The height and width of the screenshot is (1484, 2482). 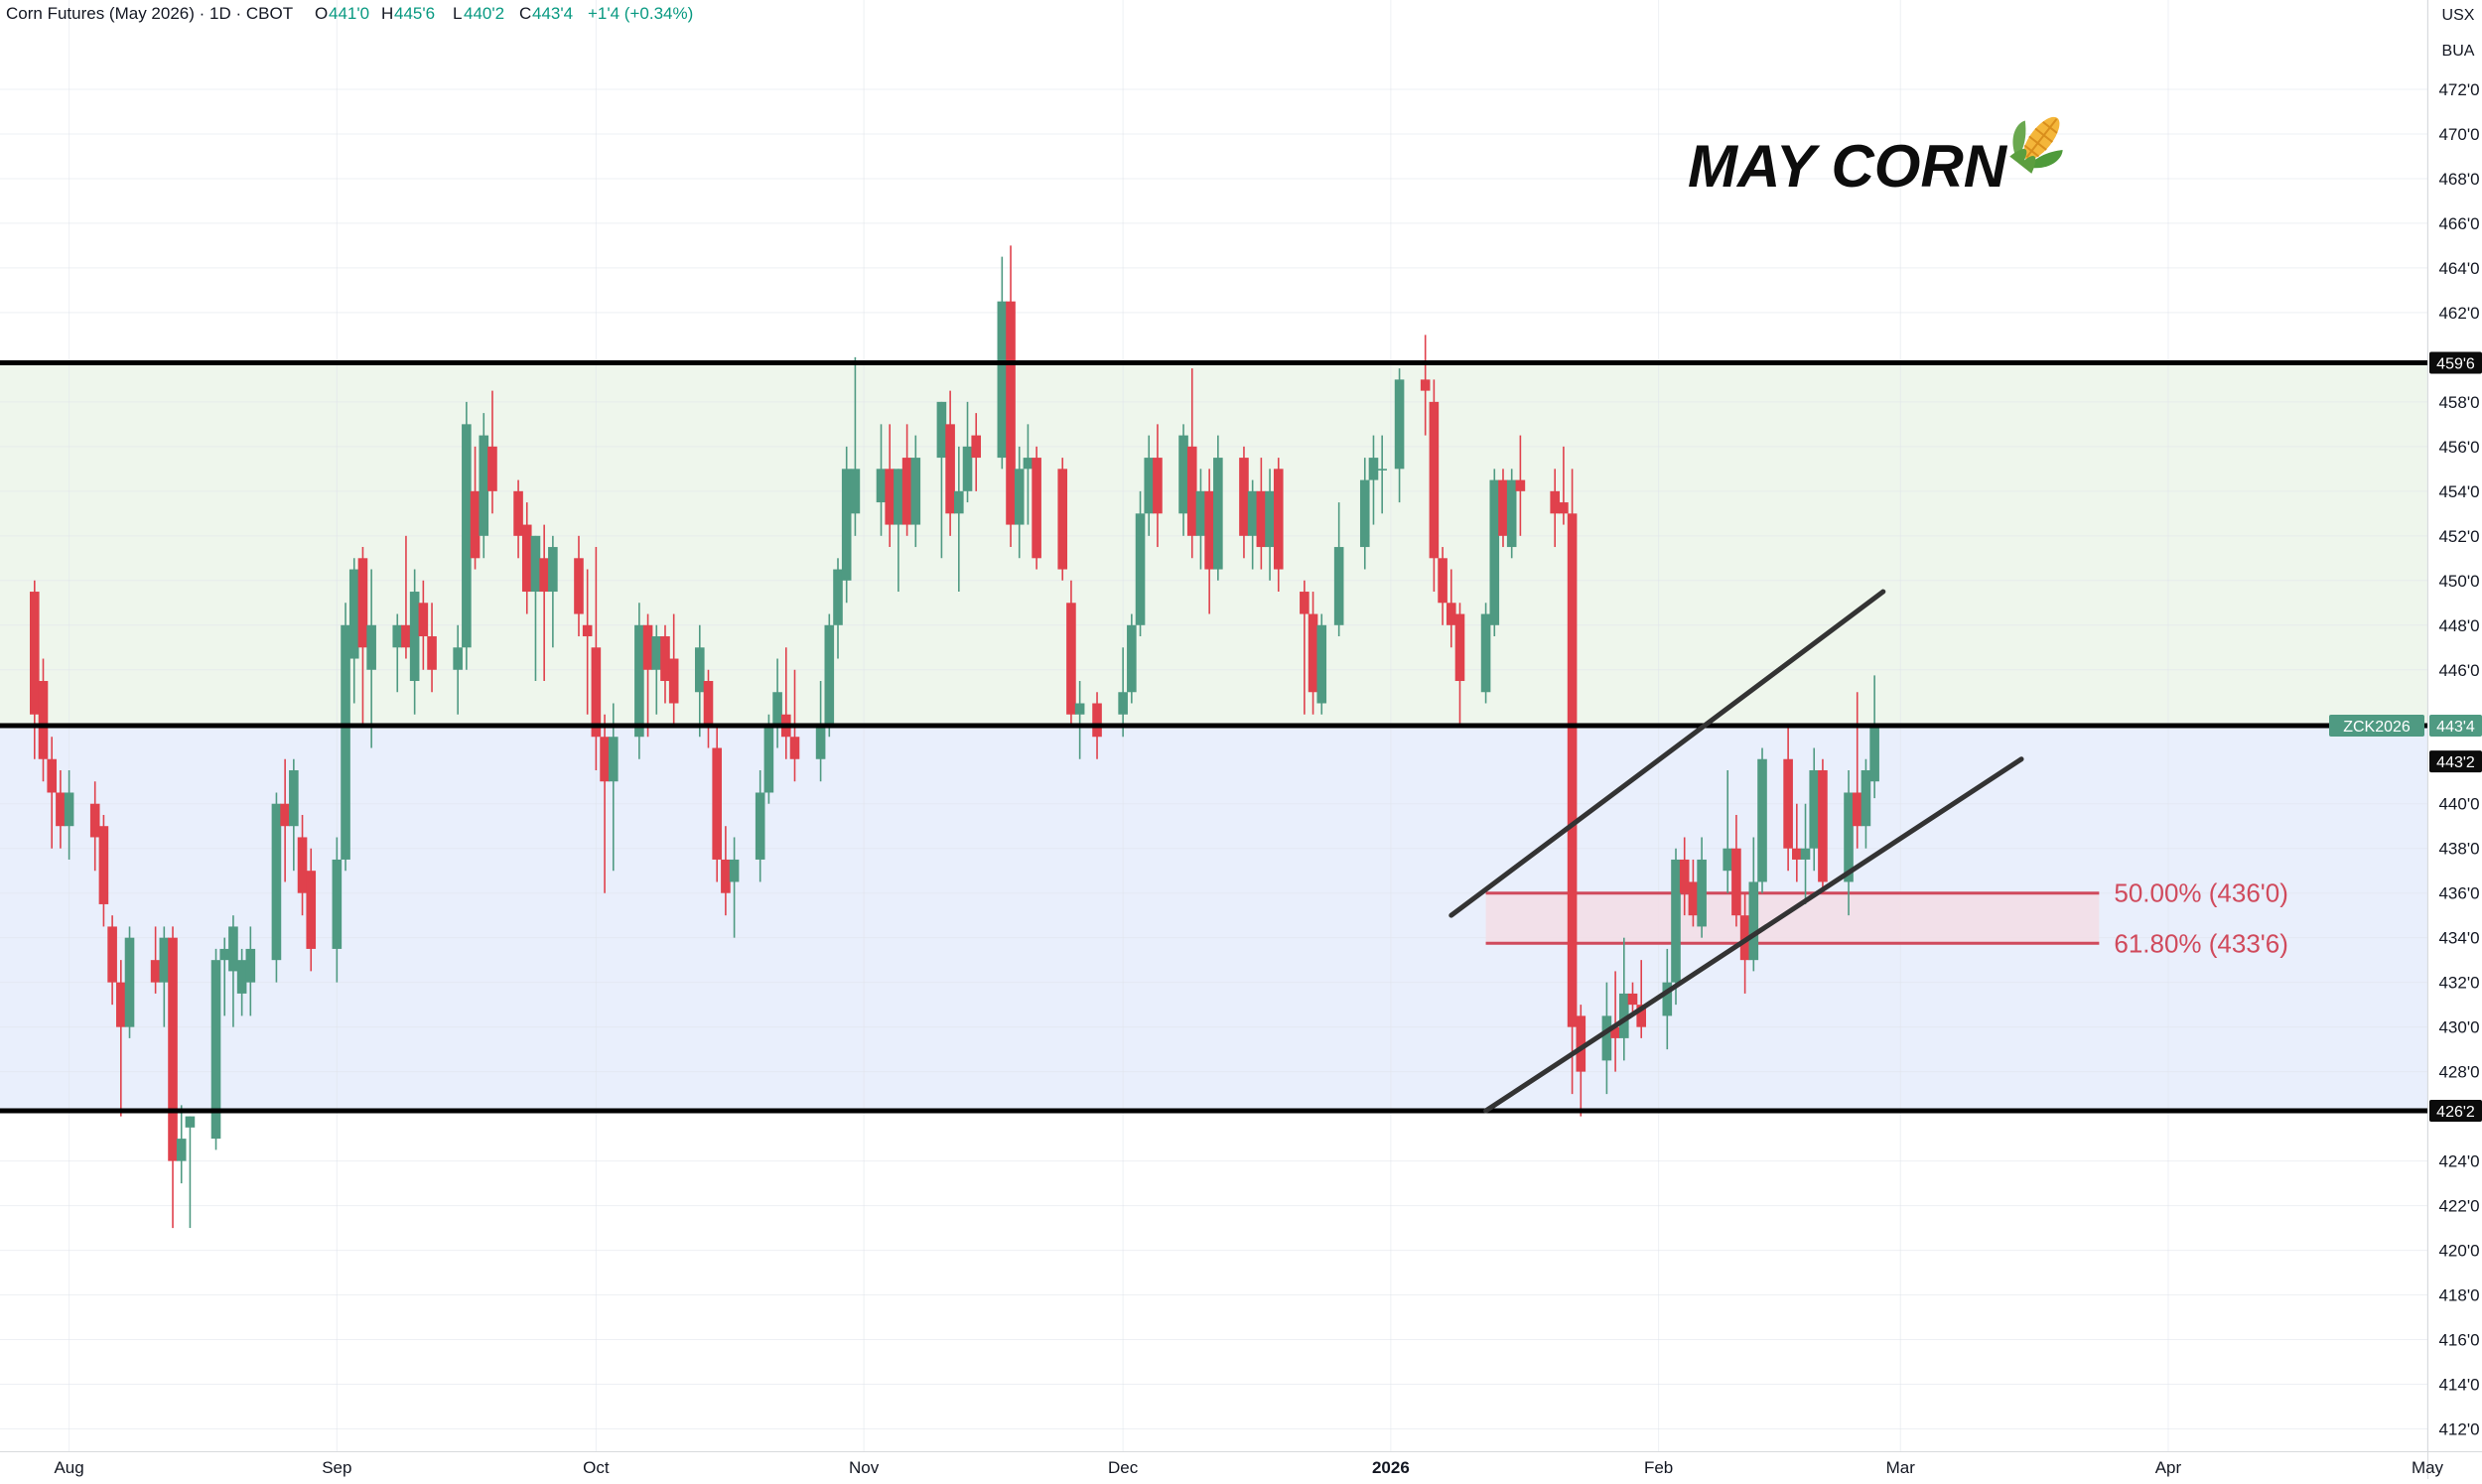 I want to click on y-tick-label: 430'0, so click(x=2458, y=1027).